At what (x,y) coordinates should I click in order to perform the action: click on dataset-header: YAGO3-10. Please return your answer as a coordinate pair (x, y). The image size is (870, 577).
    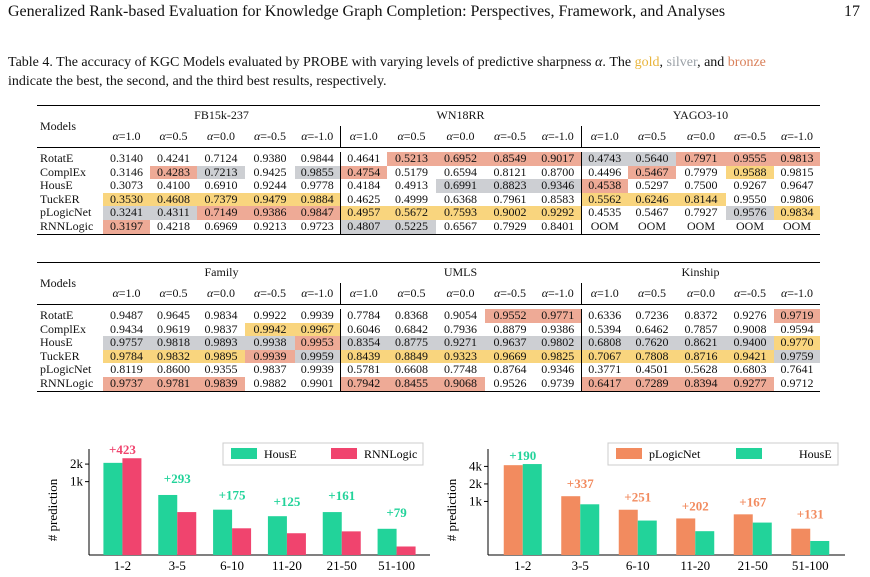
    Looking at the image, I should click on (700, 115).